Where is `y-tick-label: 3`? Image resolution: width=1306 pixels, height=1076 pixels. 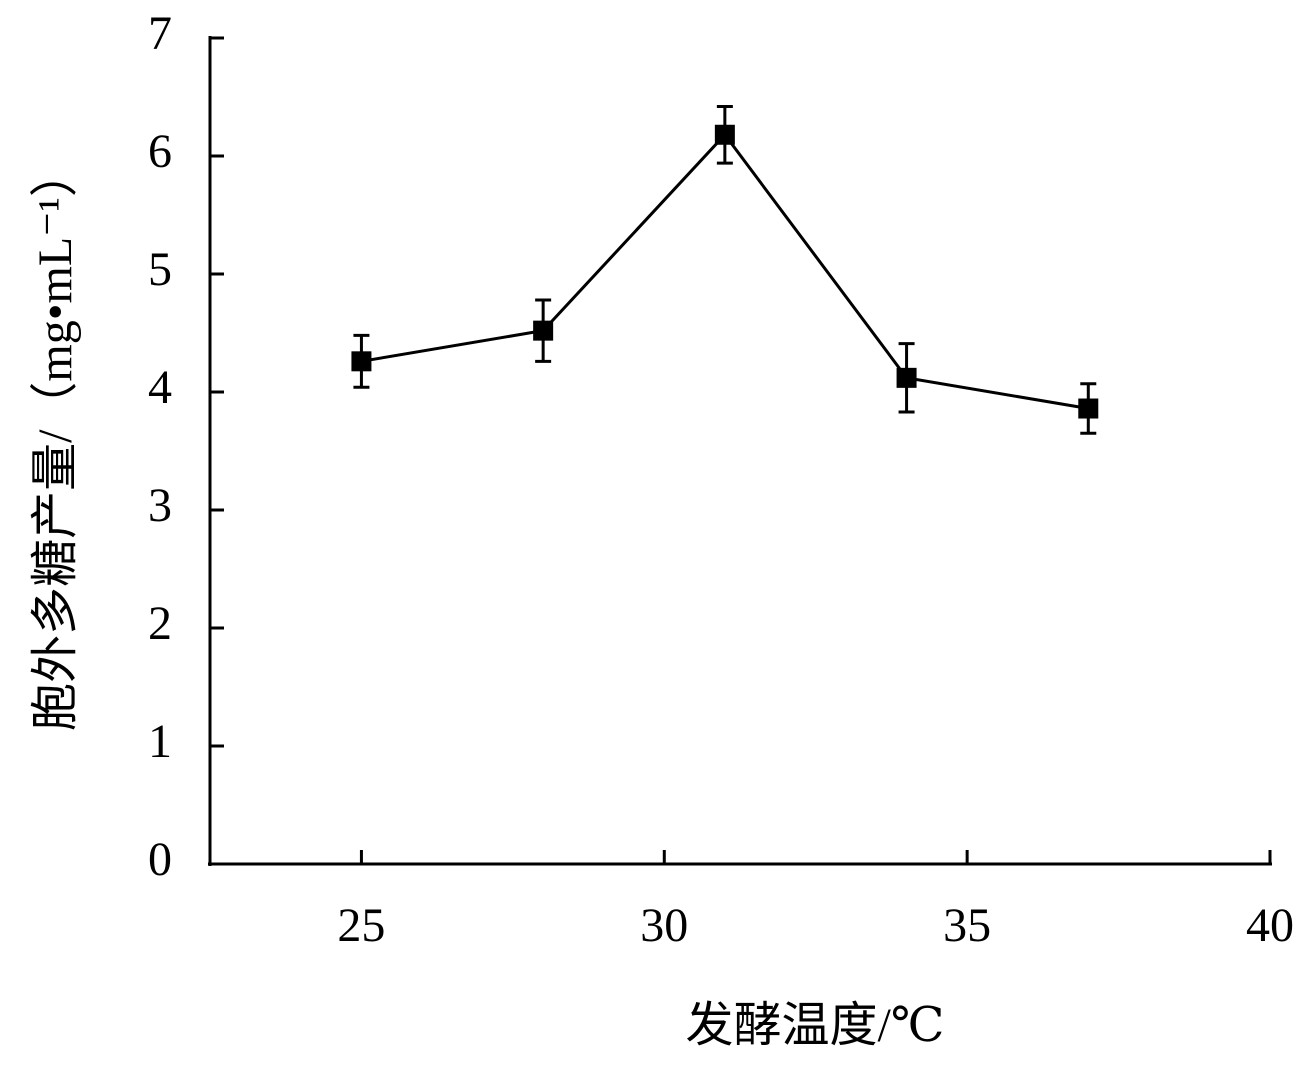 y-tick-label: 3 is located at coordinates (160, 505).